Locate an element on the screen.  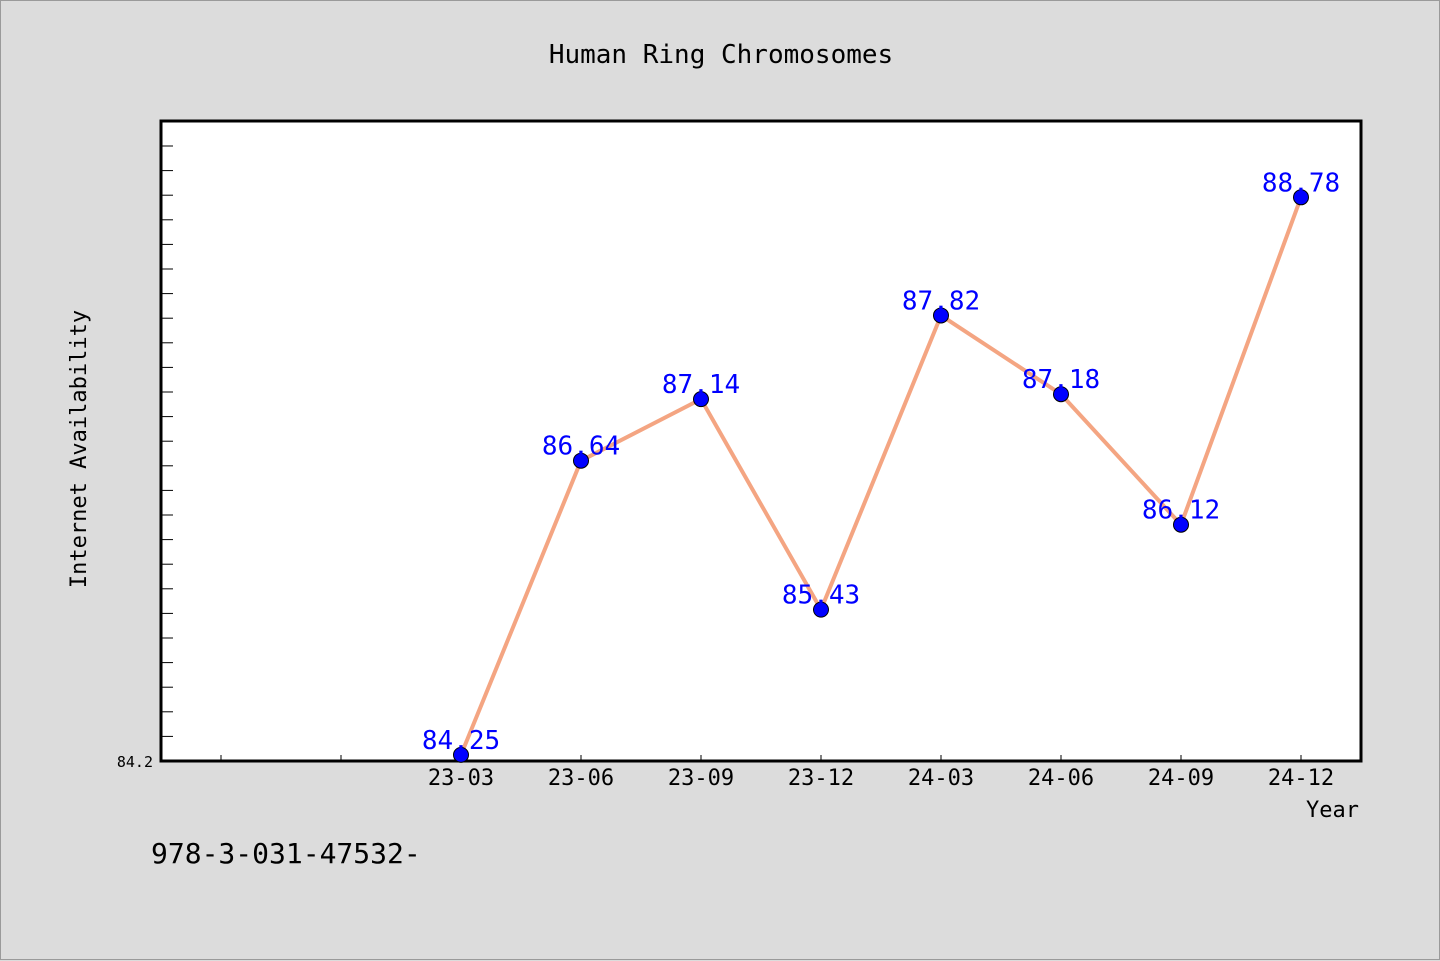
x-axis-label: Year is located at coordinates (1332, 810).